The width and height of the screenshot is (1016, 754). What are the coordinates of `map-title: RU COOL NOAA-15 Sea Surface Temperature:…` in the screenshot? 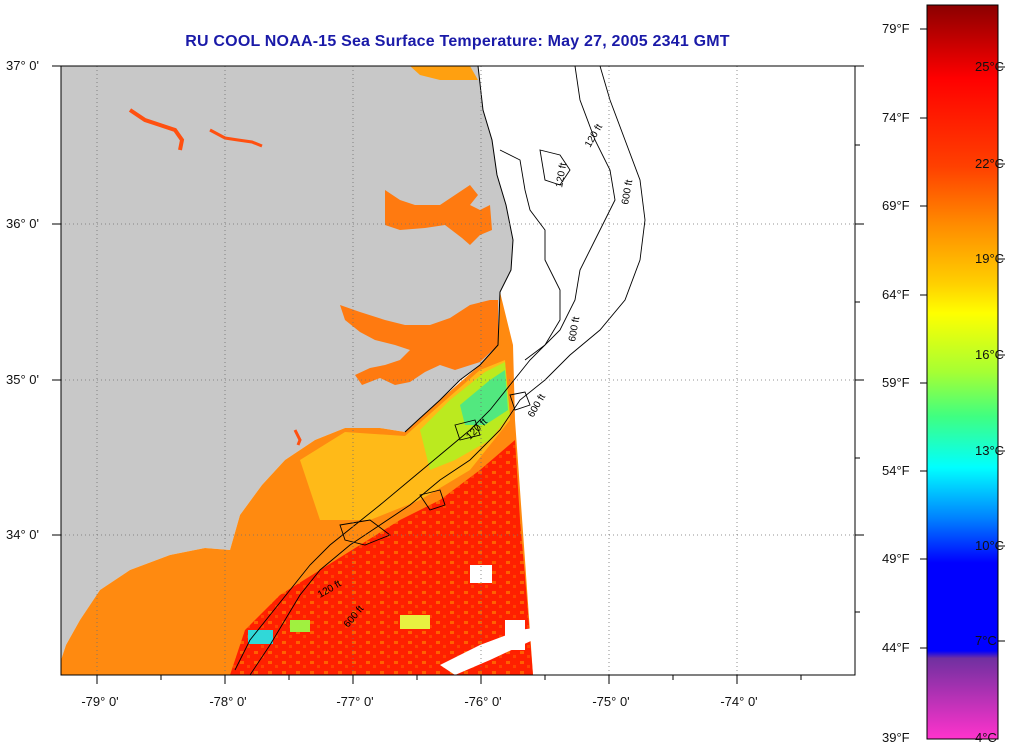 It's located at (457, 41).